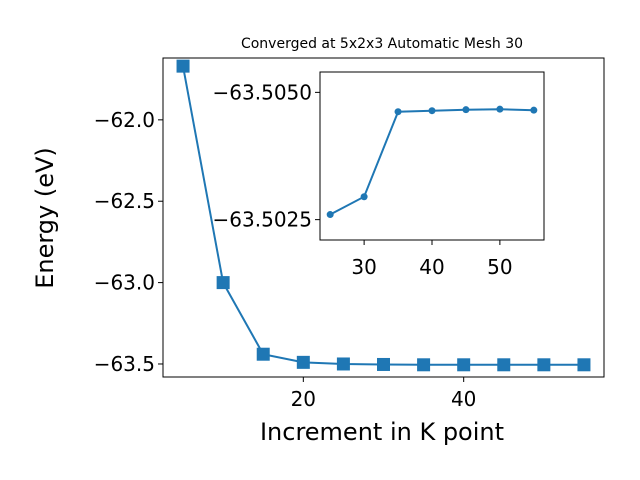 This screenshot has height=480, width=640. I want to click on inset-x-tick-label: 40, so click(431, 267).